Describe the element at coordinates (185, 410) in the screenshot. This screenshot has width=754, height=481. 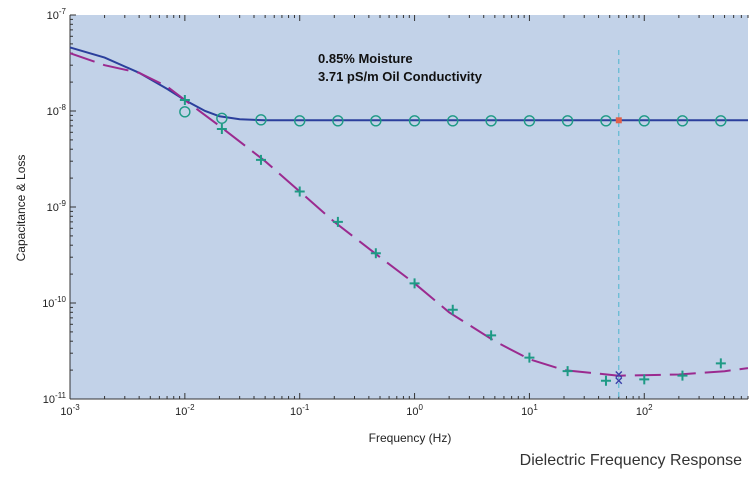
I see `x-tick-label: 10⁻²` at that location.